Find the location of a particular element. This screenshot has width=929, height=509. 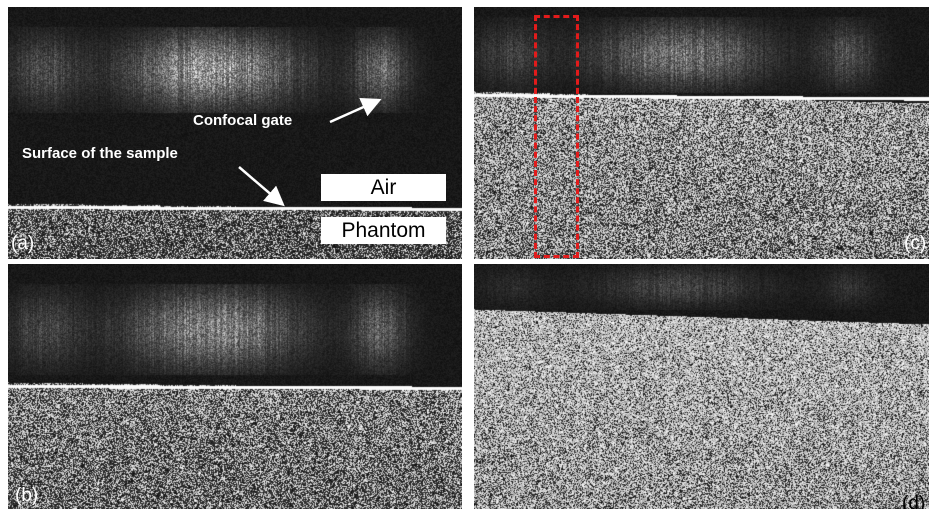

roi-box is located at coordinates (556, 136).